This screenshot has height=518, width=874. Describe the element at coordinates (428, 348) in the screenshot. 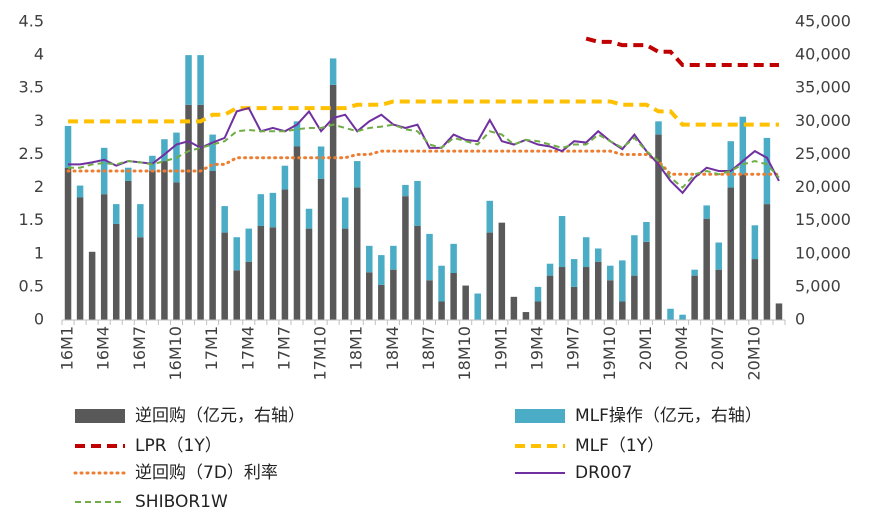

I see `x-tick-label: 18M7` at that location.